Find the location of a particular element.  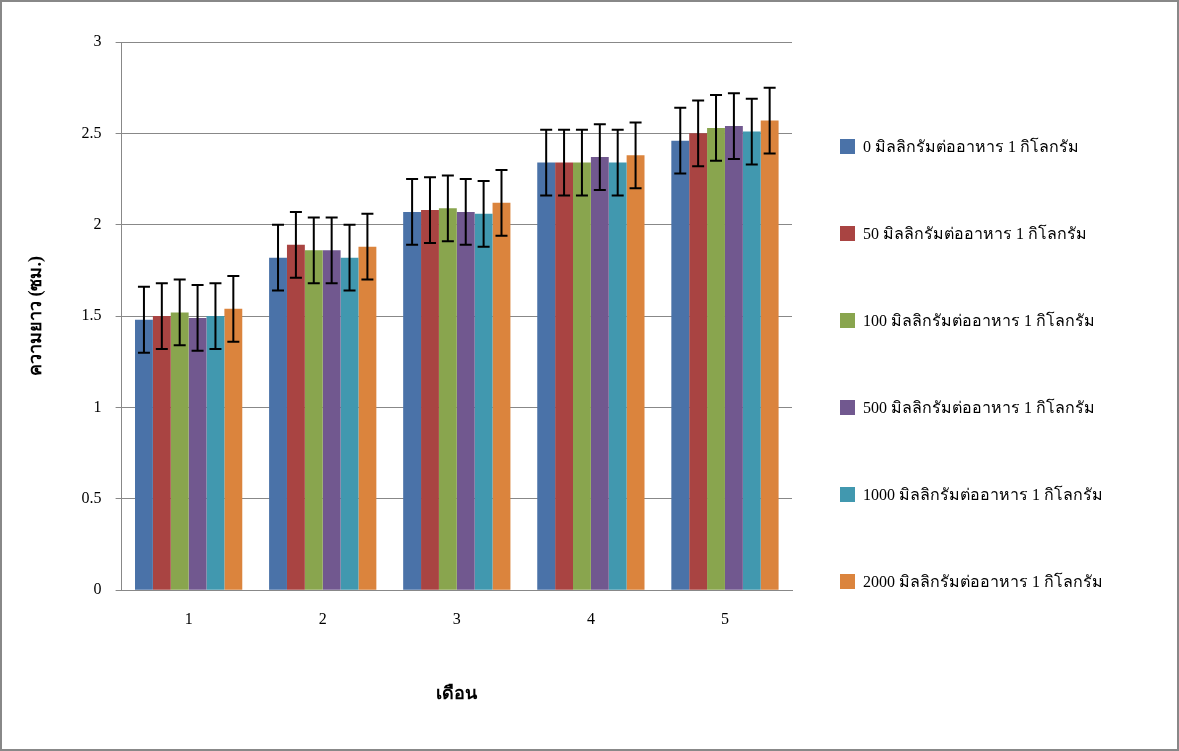

x-tick-label: 2 is located at coordinates (322, 618).